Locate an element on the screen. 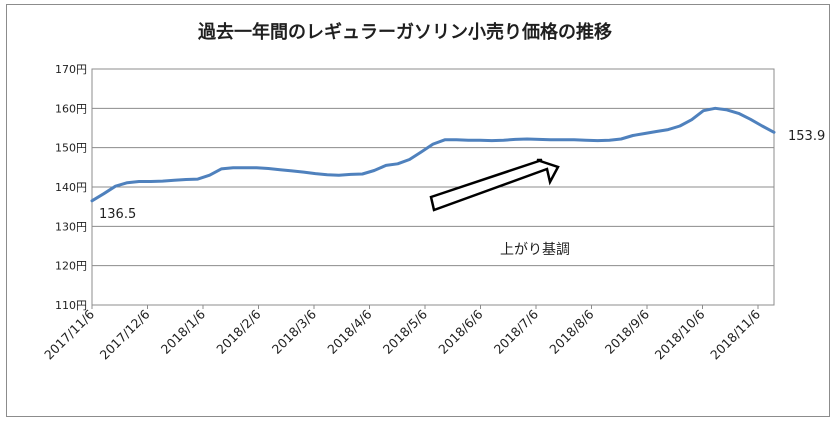 The width and height of the screenshot is (838, 423). x-tick-label: 2018/11/6 is located at coordinates (735, 334).